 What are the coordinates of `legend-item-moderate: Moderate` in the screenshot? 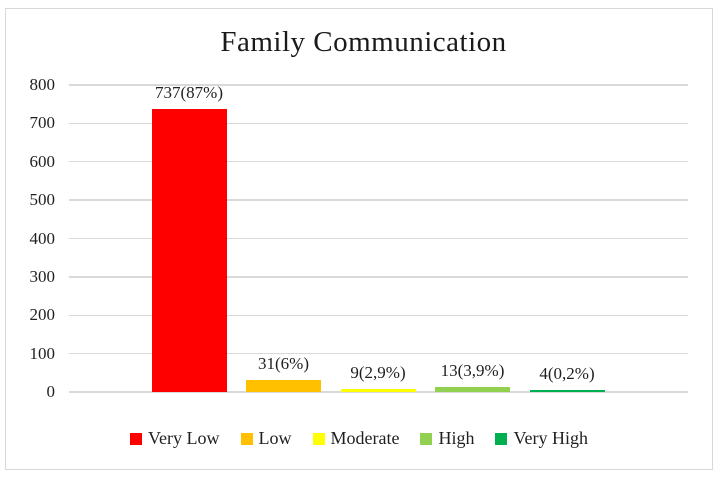 It's located at (356, 438).